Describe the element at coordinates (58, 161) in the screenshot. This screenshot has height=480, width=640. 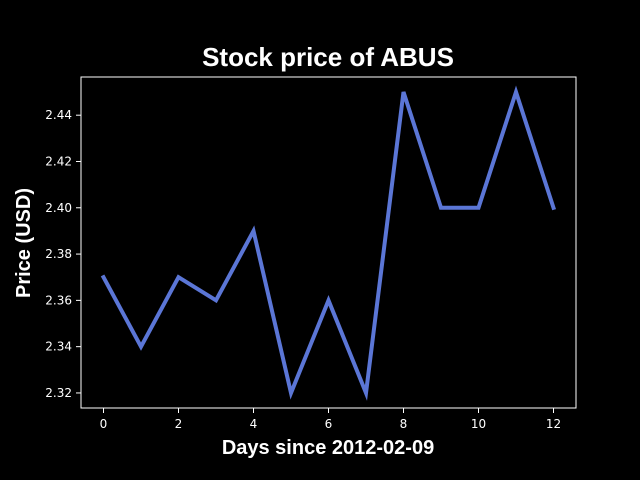
I see `y-tick-label: 2.42` at that location.